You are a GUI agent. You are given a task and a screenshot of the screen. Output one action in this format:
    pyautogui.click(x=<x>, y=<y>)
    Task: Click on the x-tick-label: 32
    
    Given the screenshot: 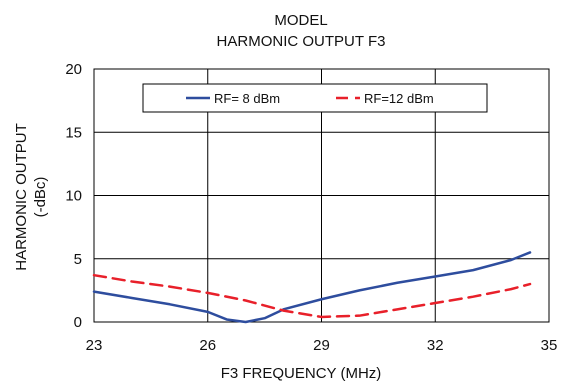 What is the action you would take?
    pyautogui.click(x=435, y=345)
    